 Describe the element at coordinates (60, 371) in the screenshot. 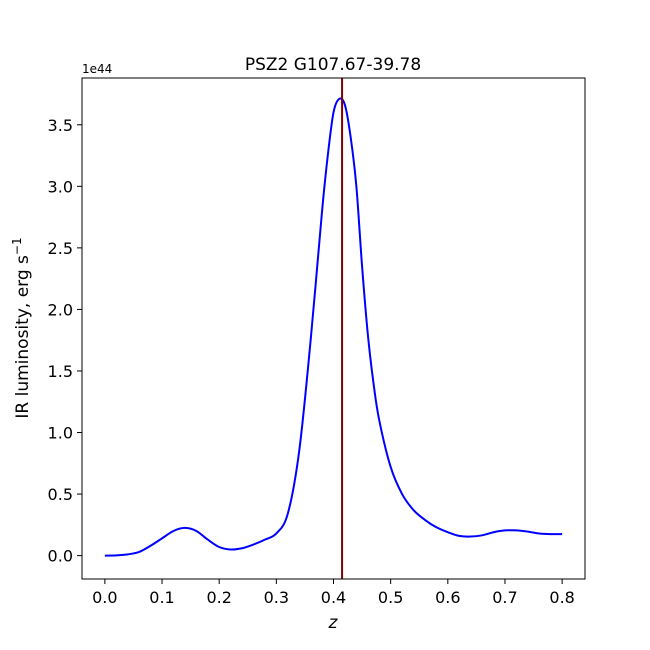

I see `y-tick-label: 1.5` at that location.